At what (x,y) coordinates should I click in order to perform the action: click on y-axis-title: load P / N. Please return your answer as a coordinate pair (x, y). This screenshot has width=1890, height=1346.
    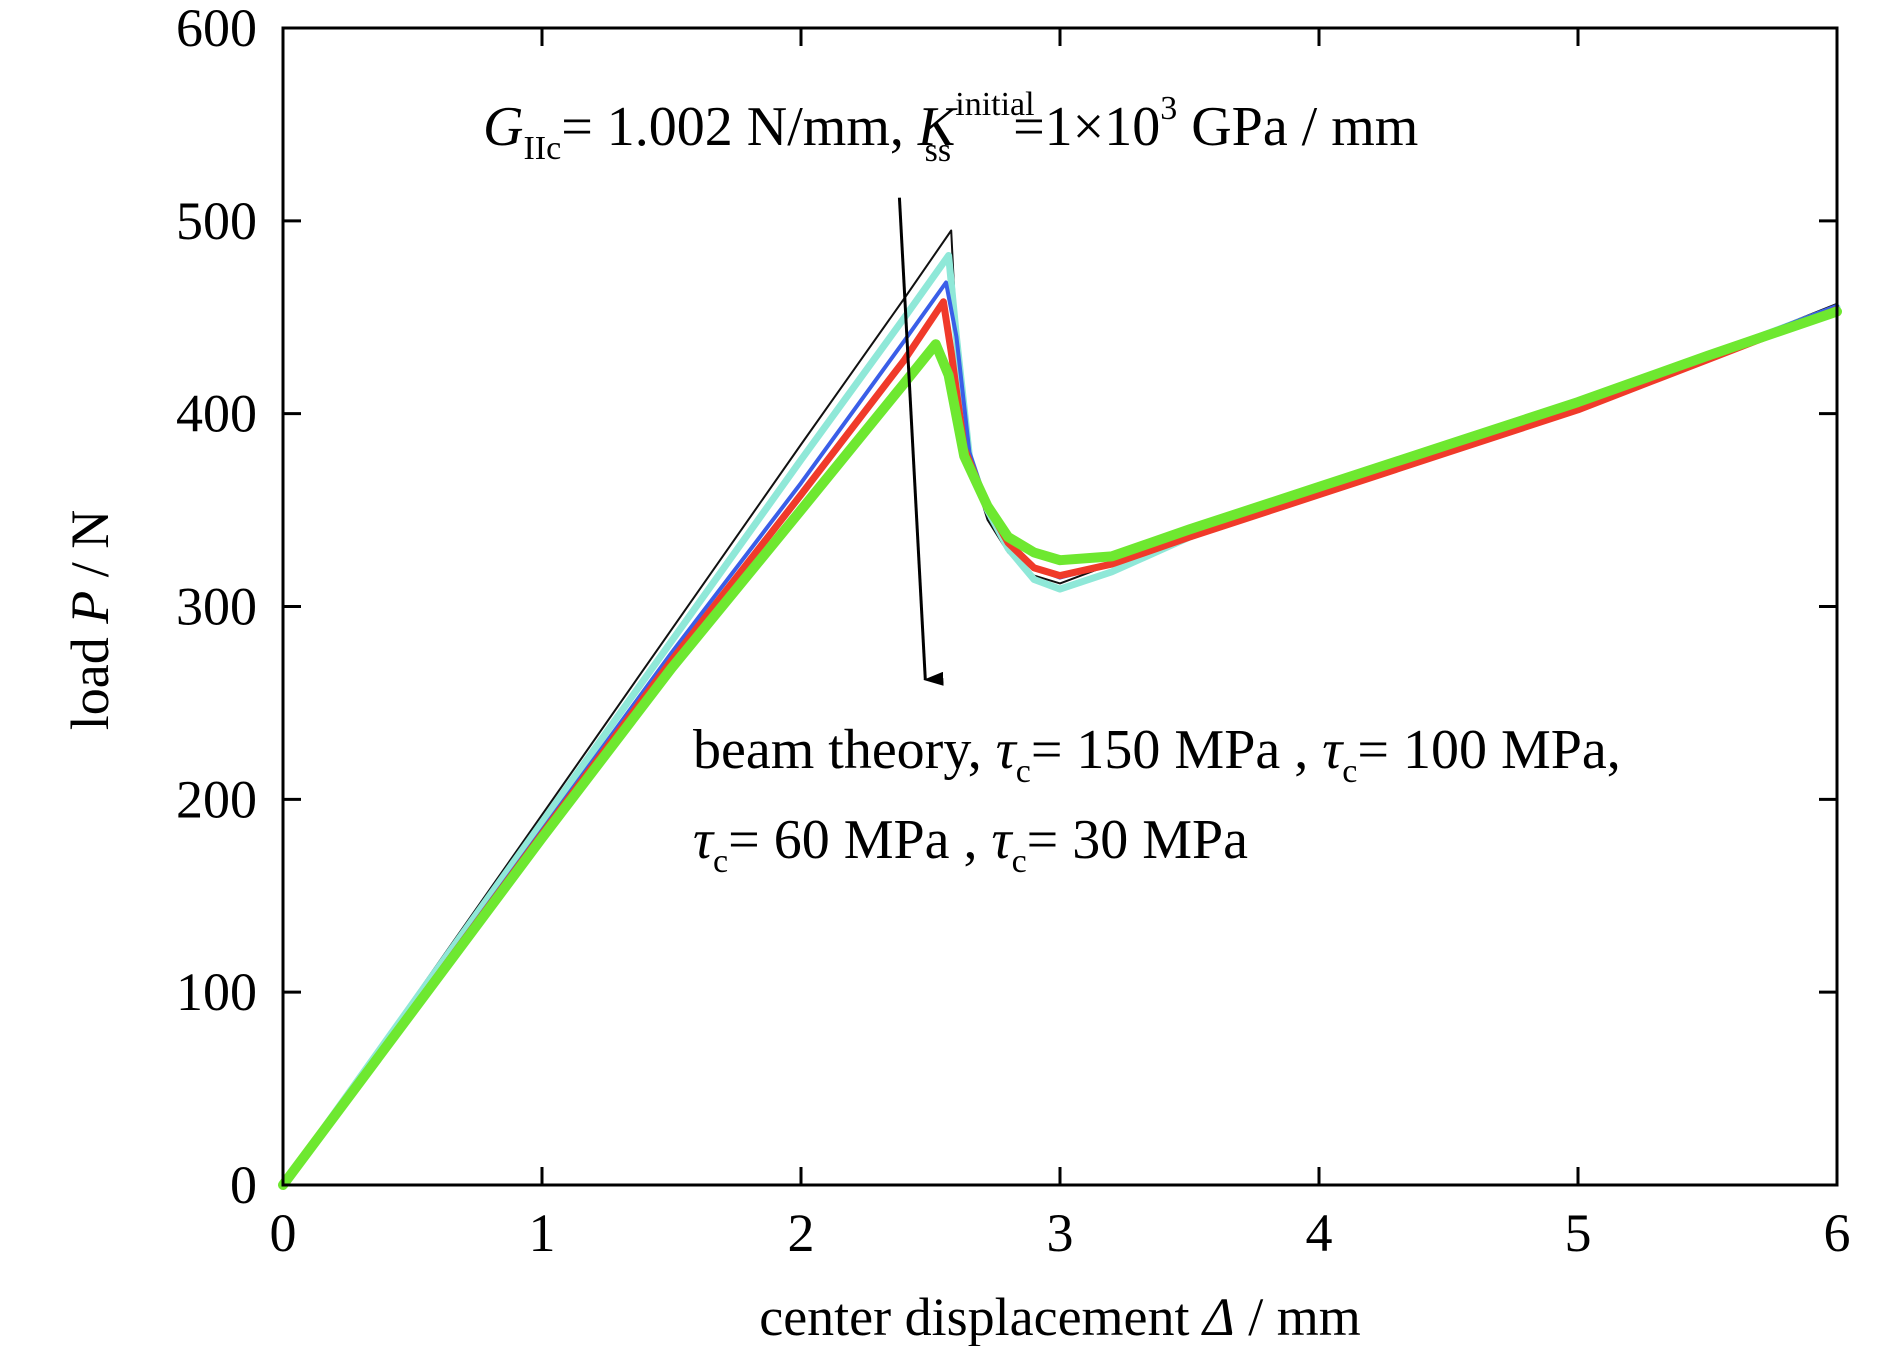
    Looking at the image, I should click on (90, 620).